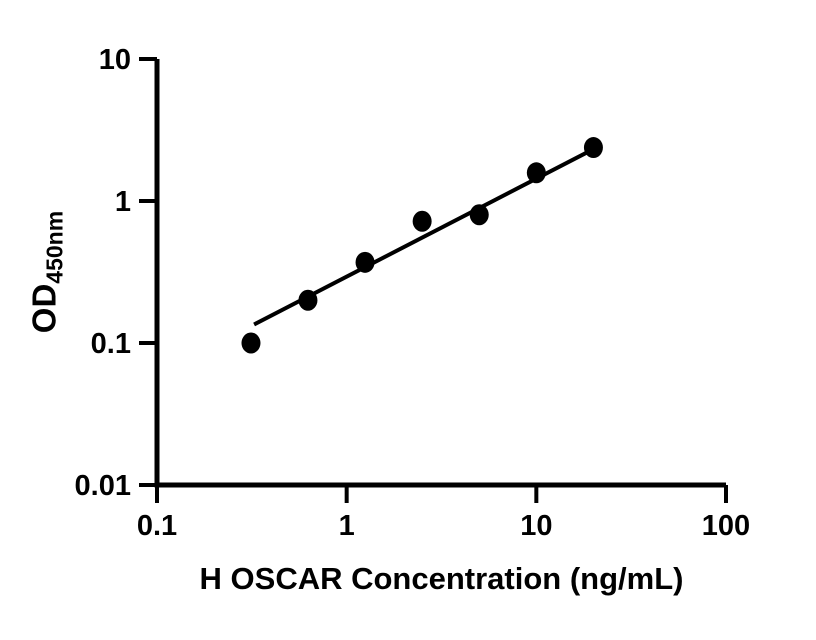 This screenshot has width=816, height=640. What do you see at coordinates (111, 344) in the screenshot?
I see `y-tick-label: 0.1` at bounding box center [111, 344].